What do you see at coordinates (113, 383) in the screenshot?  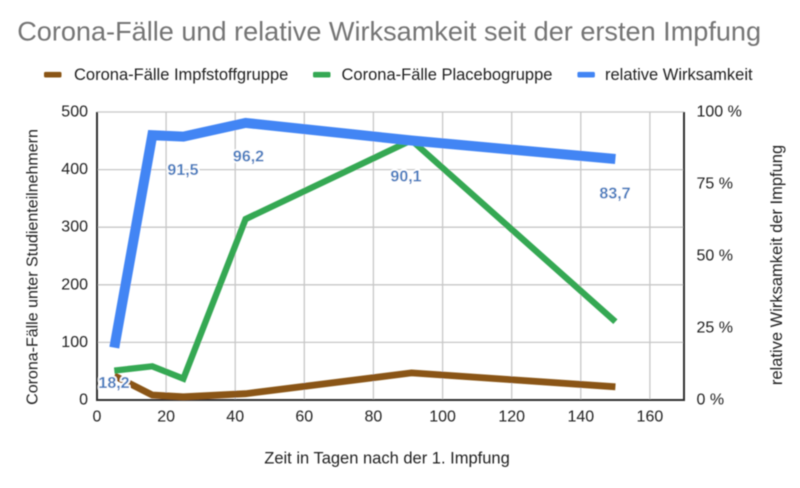 I see `svg-text: 18,2` at bounding box center [113, 383].